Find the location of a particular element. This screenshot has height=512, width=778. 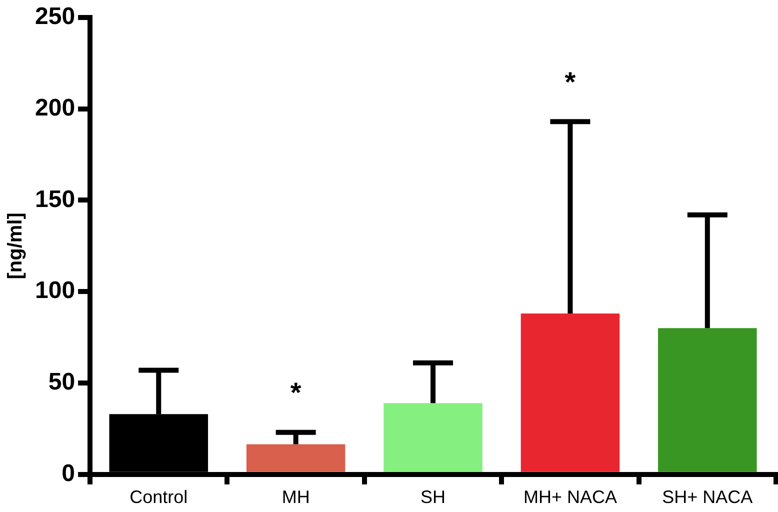

y-tick-label: 150 is located at coordinates (55, 199).